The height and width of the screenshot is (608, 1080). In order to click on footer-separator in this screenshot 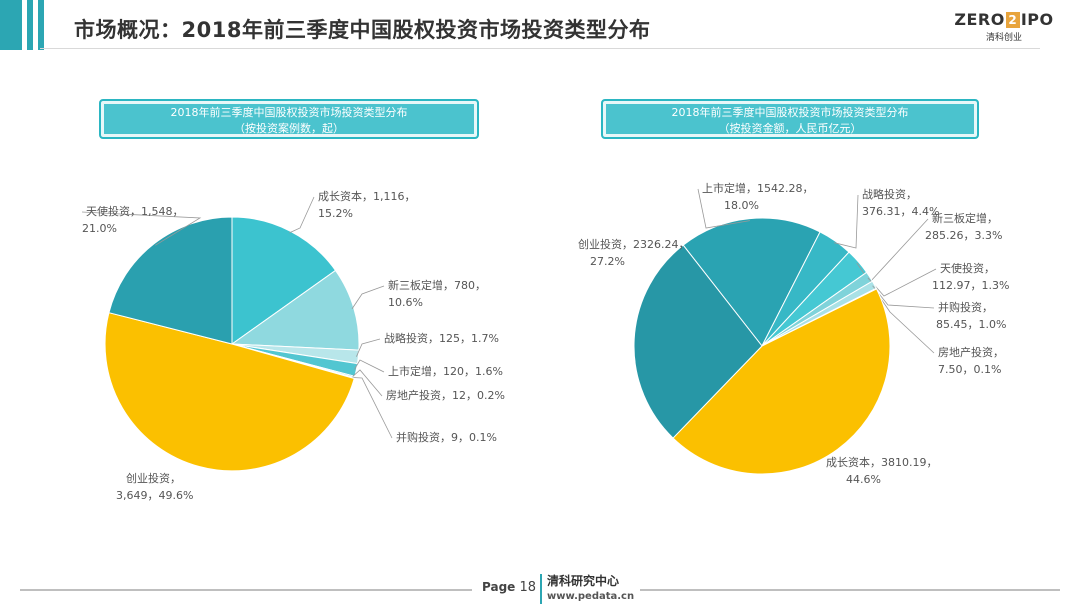, I will do `click(541, 589)`.